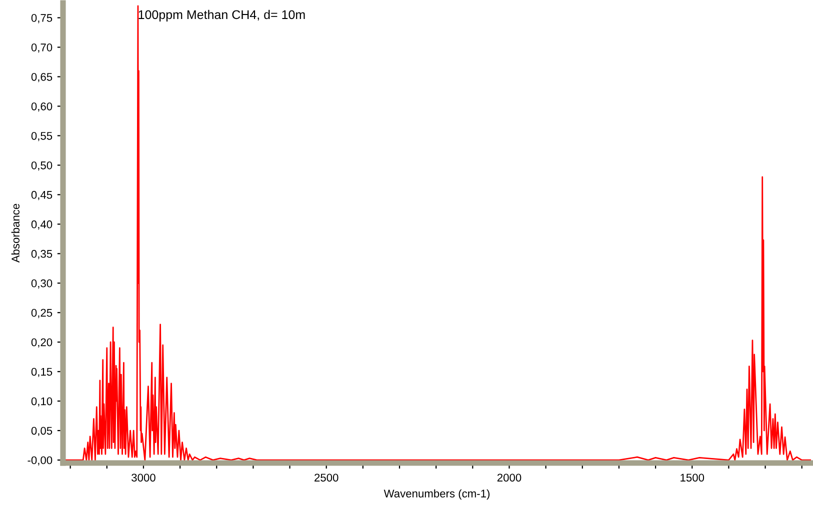 Image resolution: width=813 pixels, height=508 pixels. I want to click on y-tick-label: 0,75, so click(41, 19).